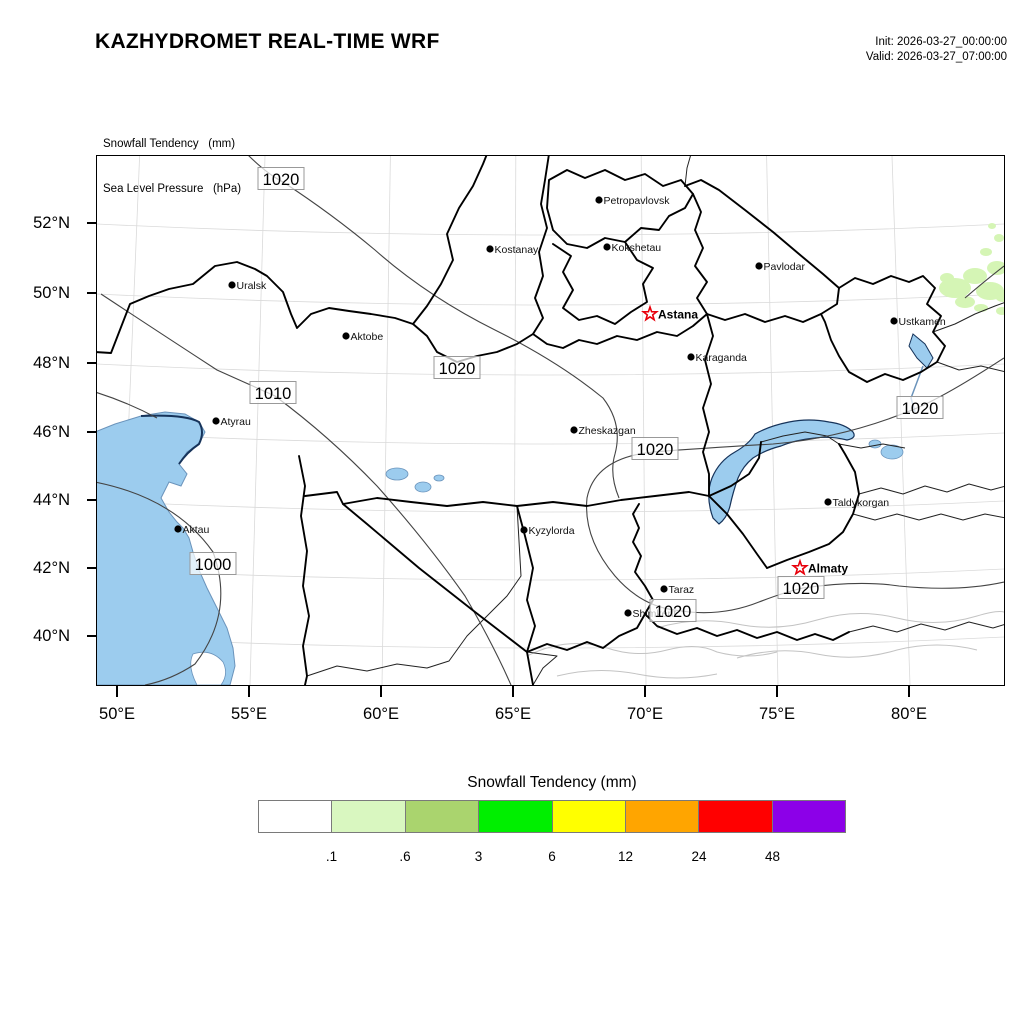 This screenshot has width=1024, height=1024. What do you see at coordinates (552, 856) in the screenshot?
I see `colorbar-tick-label: 6` at bounding box center [552, 856].